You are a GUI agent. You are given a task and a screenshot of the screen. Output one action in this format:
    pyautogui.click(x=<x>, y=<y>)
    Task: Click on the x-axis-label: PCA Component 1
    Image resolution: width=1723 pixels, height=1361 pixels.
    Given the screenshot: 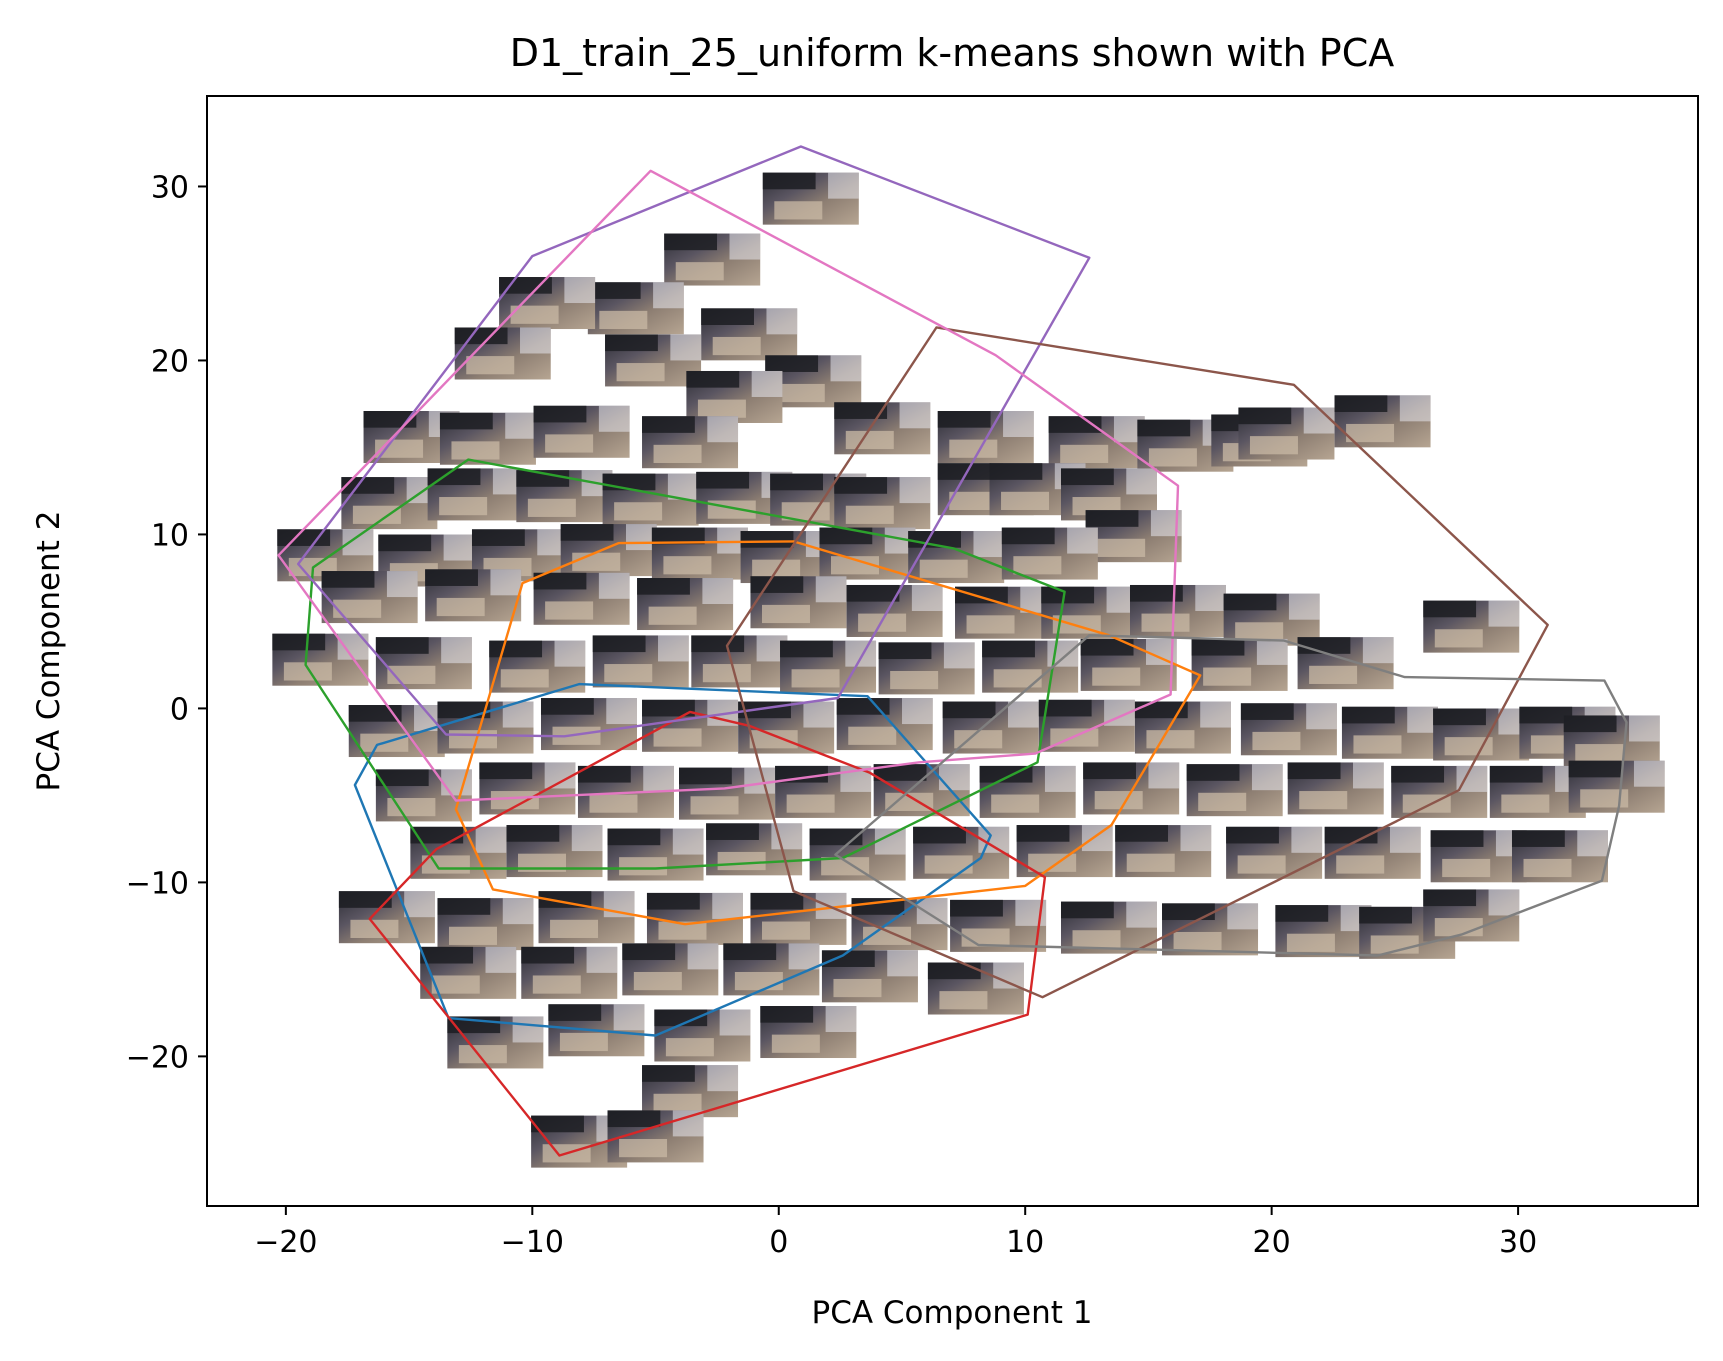 What is the action you would take?
    pyautogui.click(x=952, y=1313)
    